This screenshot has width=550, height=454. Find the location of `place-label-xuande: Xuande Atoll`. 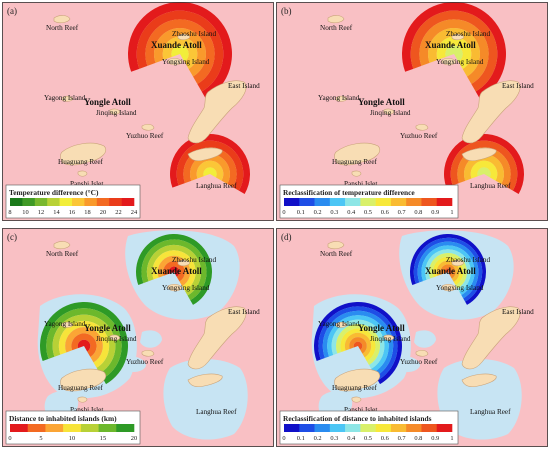

place-label-xuande: Xuande Atoll is located at coordinates (176, 271).